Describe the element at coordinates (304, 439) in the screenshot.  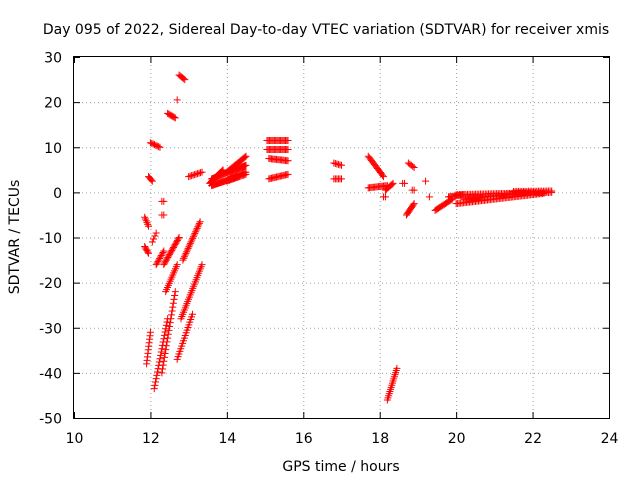
I see `x-tick-label: 16` at that location.